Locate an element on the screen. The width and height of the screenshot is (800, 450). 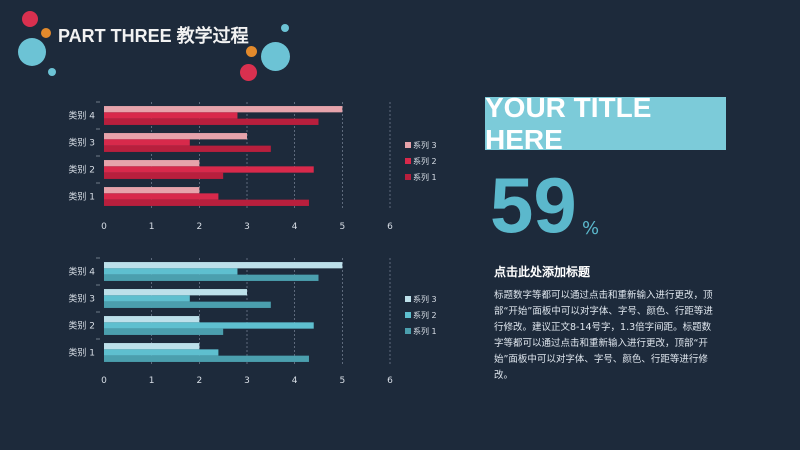
percent-sign: % is located at coordinates (591, 228).